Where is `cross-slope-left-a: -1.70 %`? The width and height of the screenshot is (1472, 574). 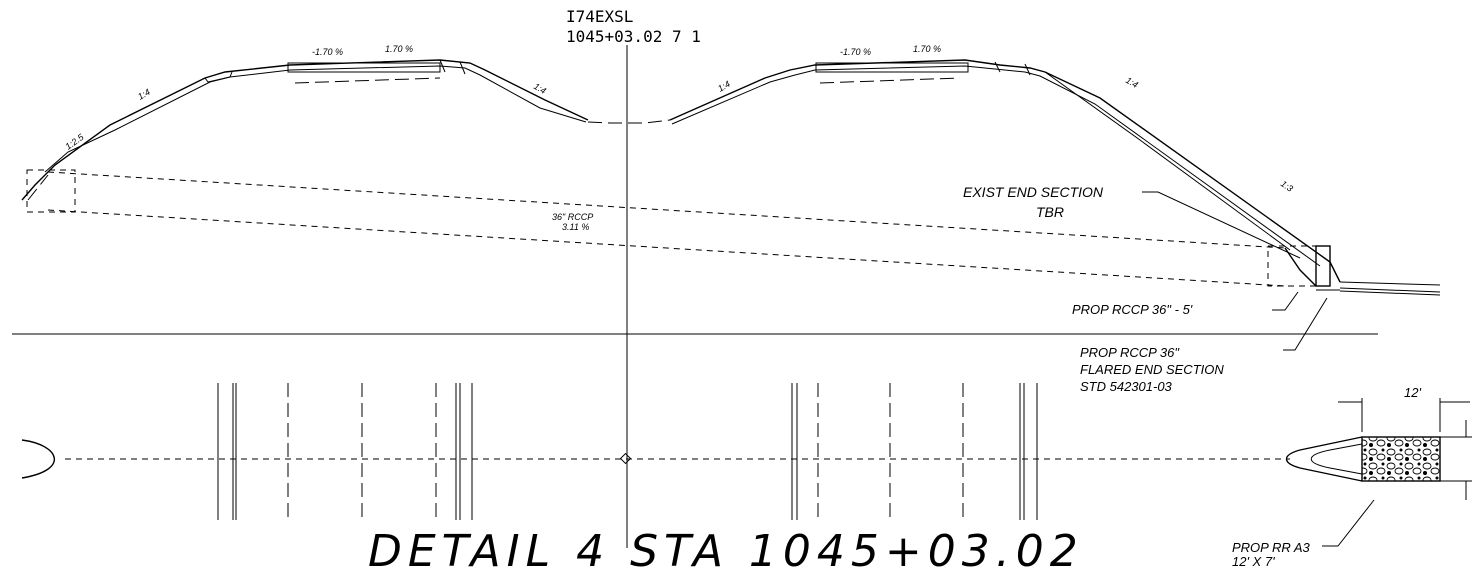
cross-slope-left-a: -1.70 % is located at coordinates (327, 52).